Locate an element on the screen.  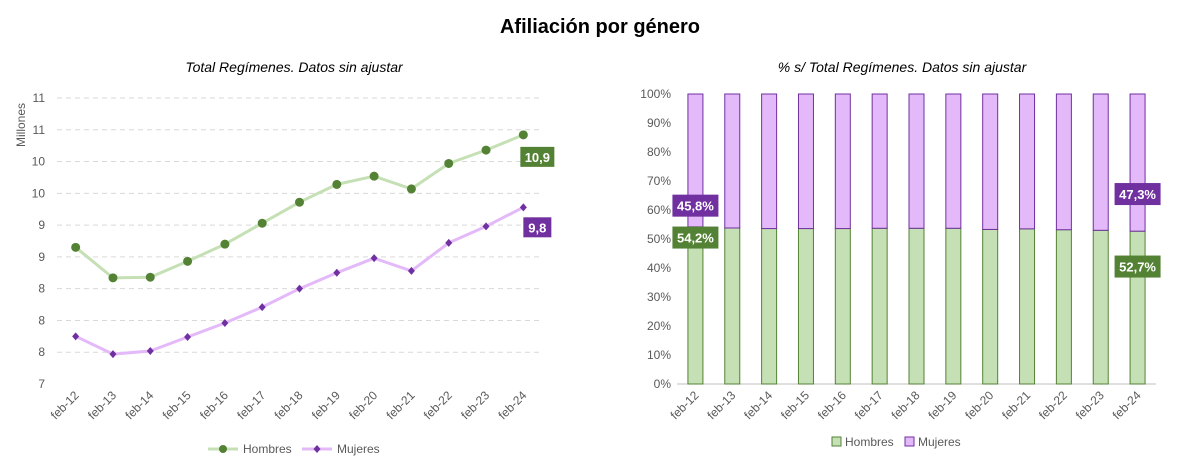
data-label-first-mujeres-box is located at coordinates (695, 205).